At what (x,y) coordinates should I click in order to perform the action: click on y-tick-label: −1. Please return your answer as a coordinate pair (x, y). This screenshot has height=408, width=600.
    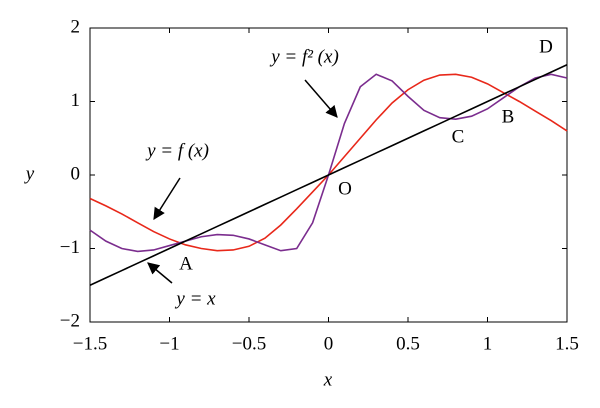
    Looking at the image, I should click on (70, 247).